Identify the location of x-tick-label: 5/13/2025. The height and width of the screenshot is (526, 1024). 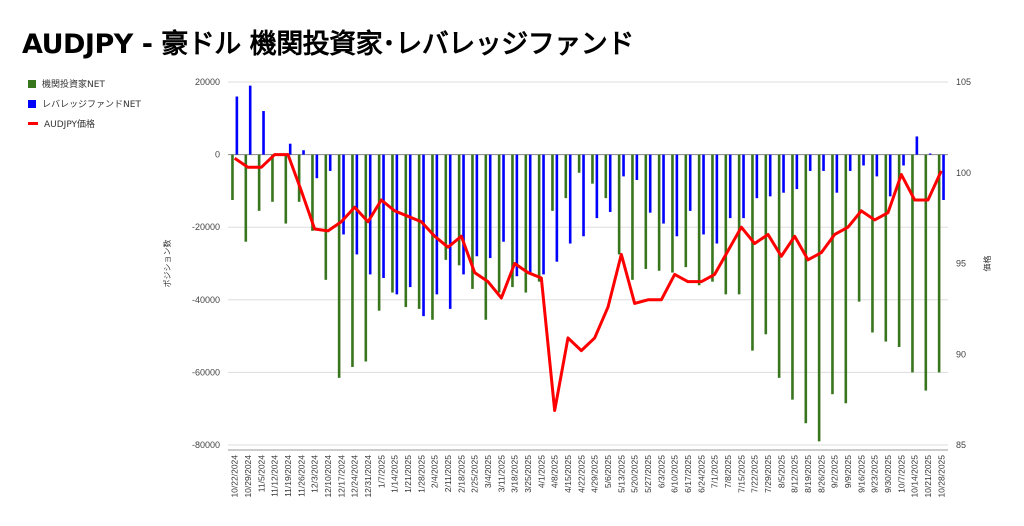
(621, 474).